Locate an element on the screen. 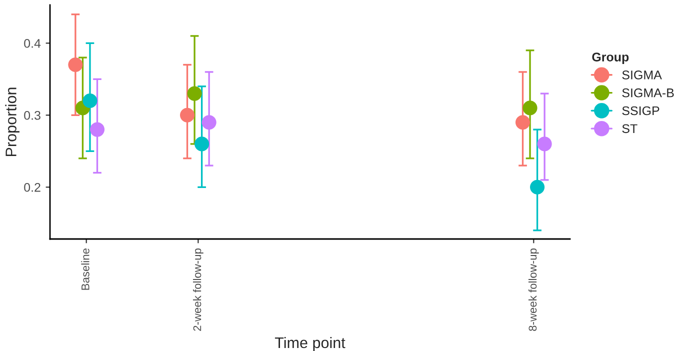 The image size is (678, 351). legend-label: SSIGP is located at coordinates (641, 111).